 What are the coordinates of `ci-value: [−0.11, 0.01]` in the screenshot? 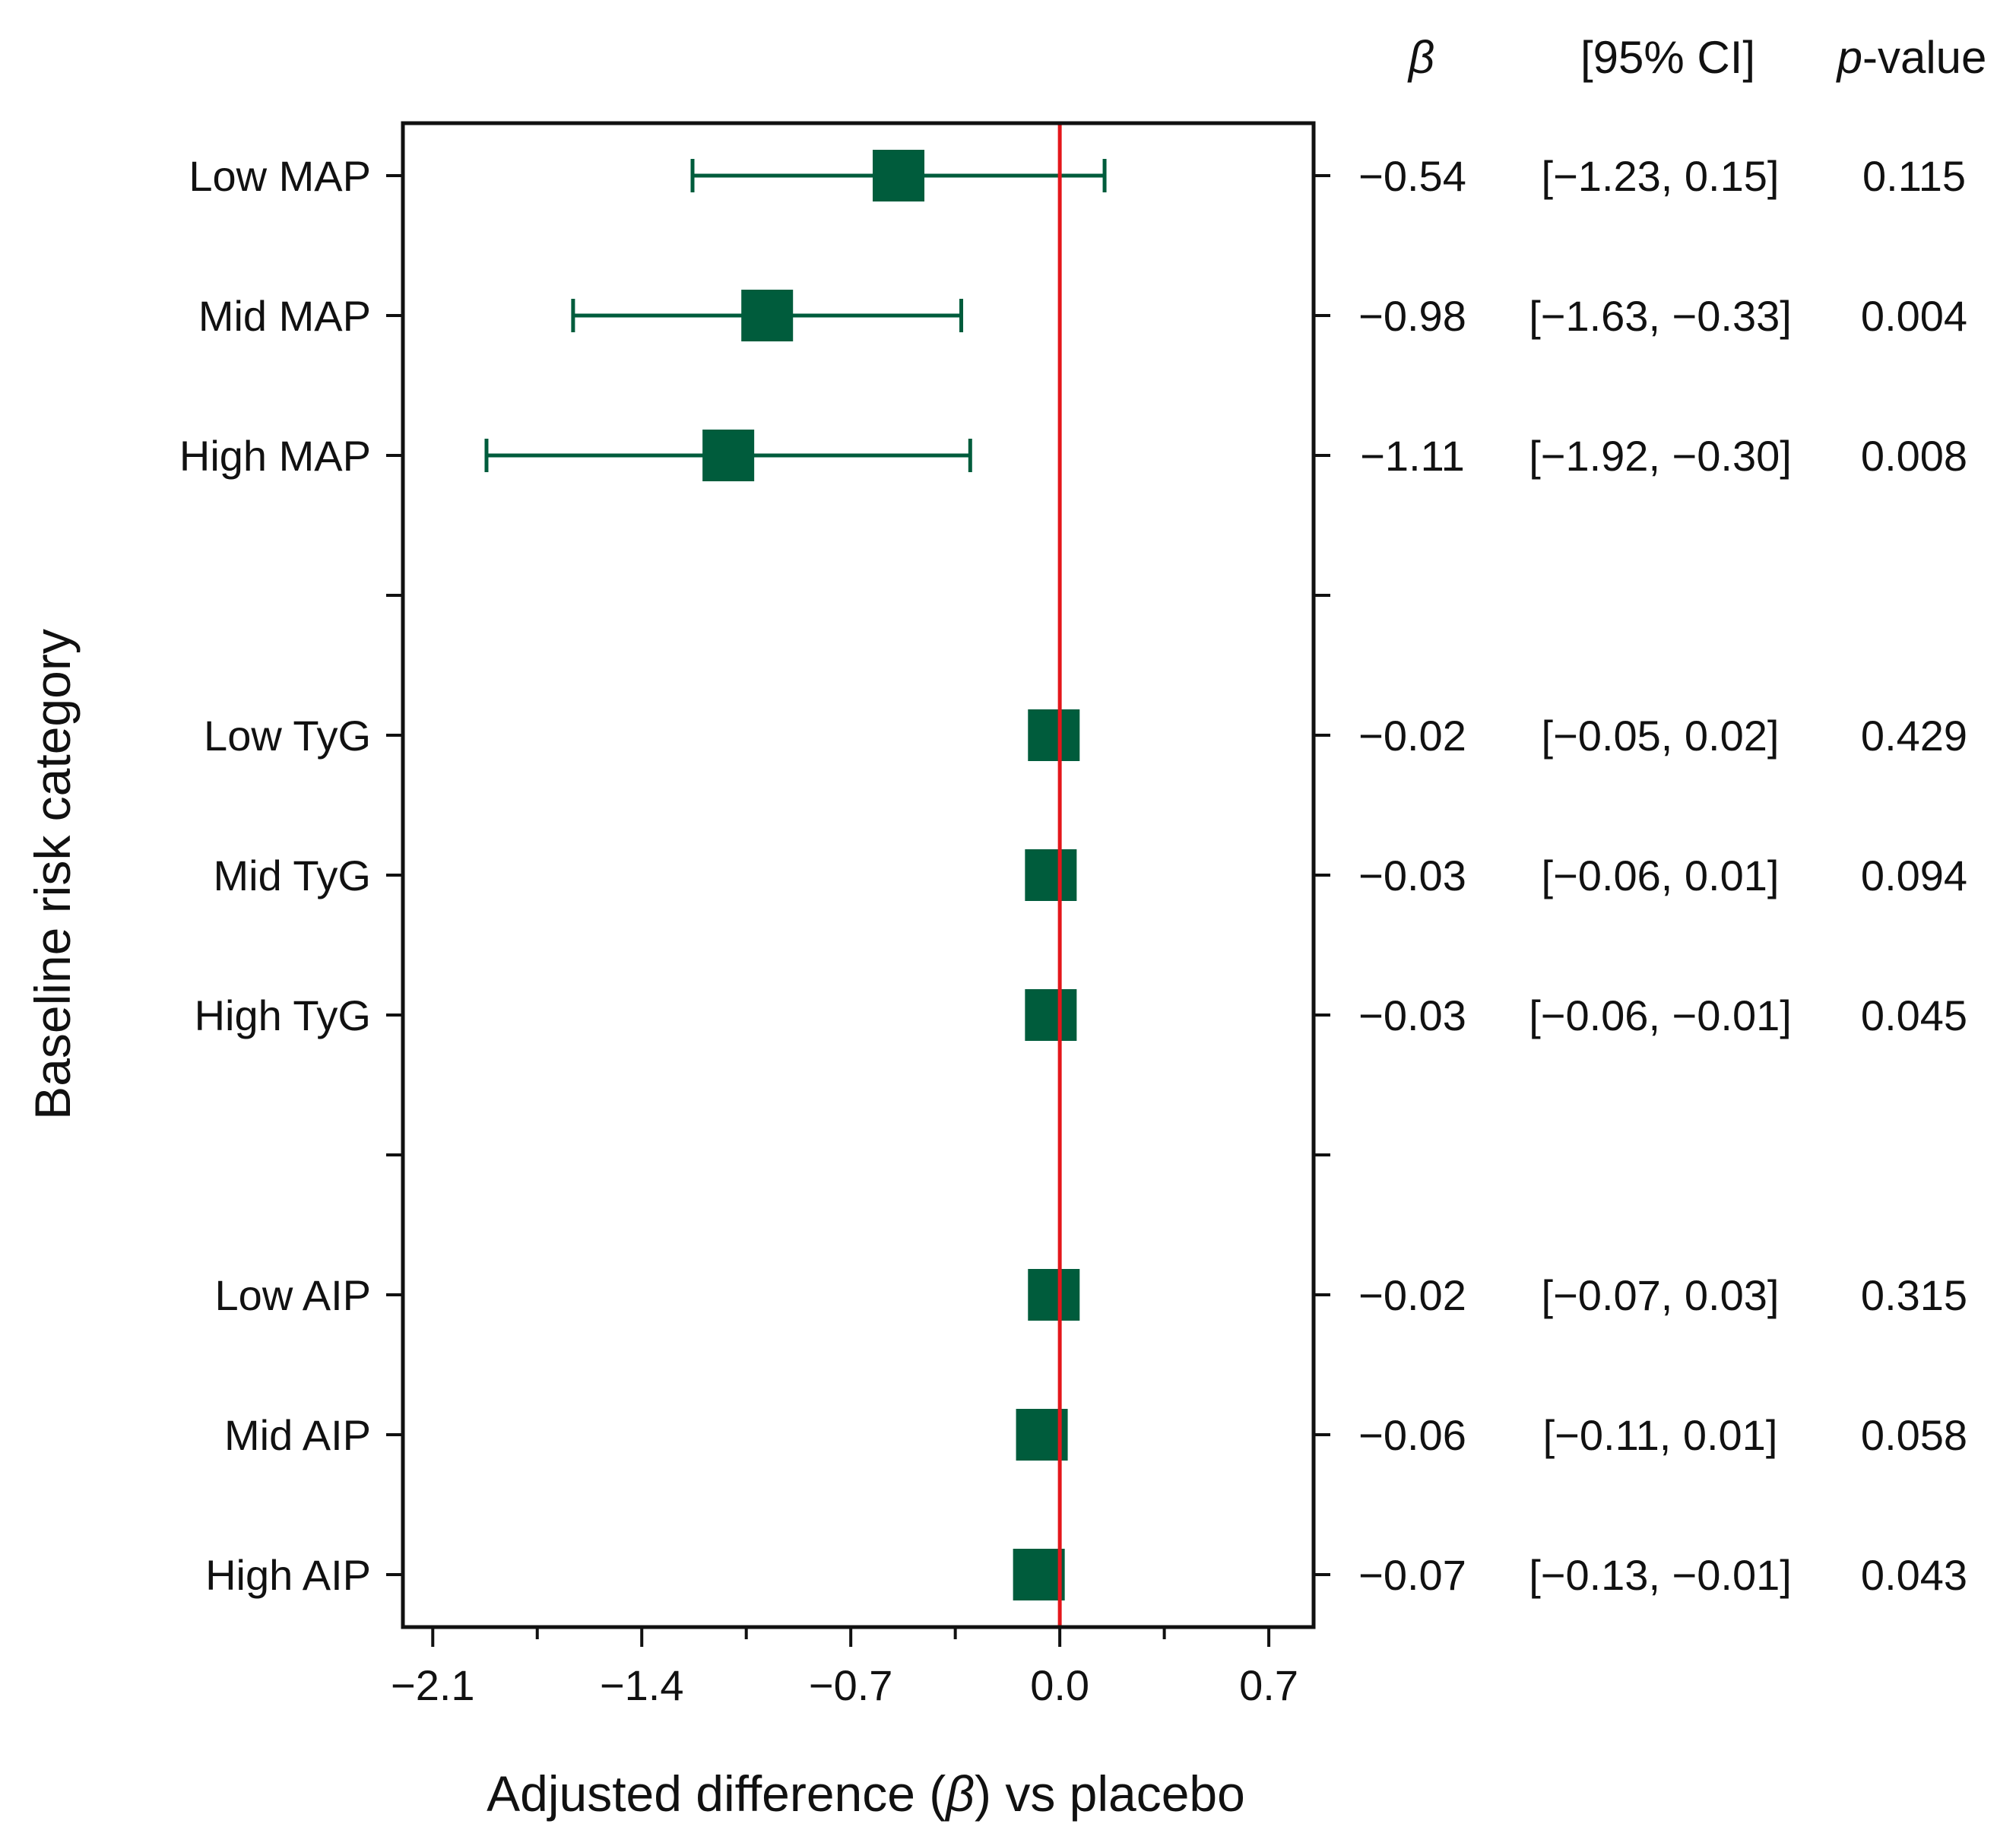 It's located at (1660, 1435).